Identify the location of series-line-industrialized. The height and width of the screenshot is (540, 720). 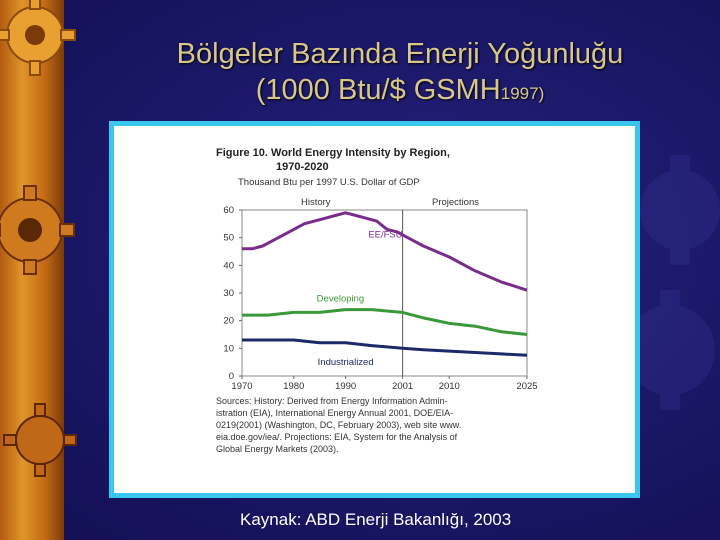
(385, 347).